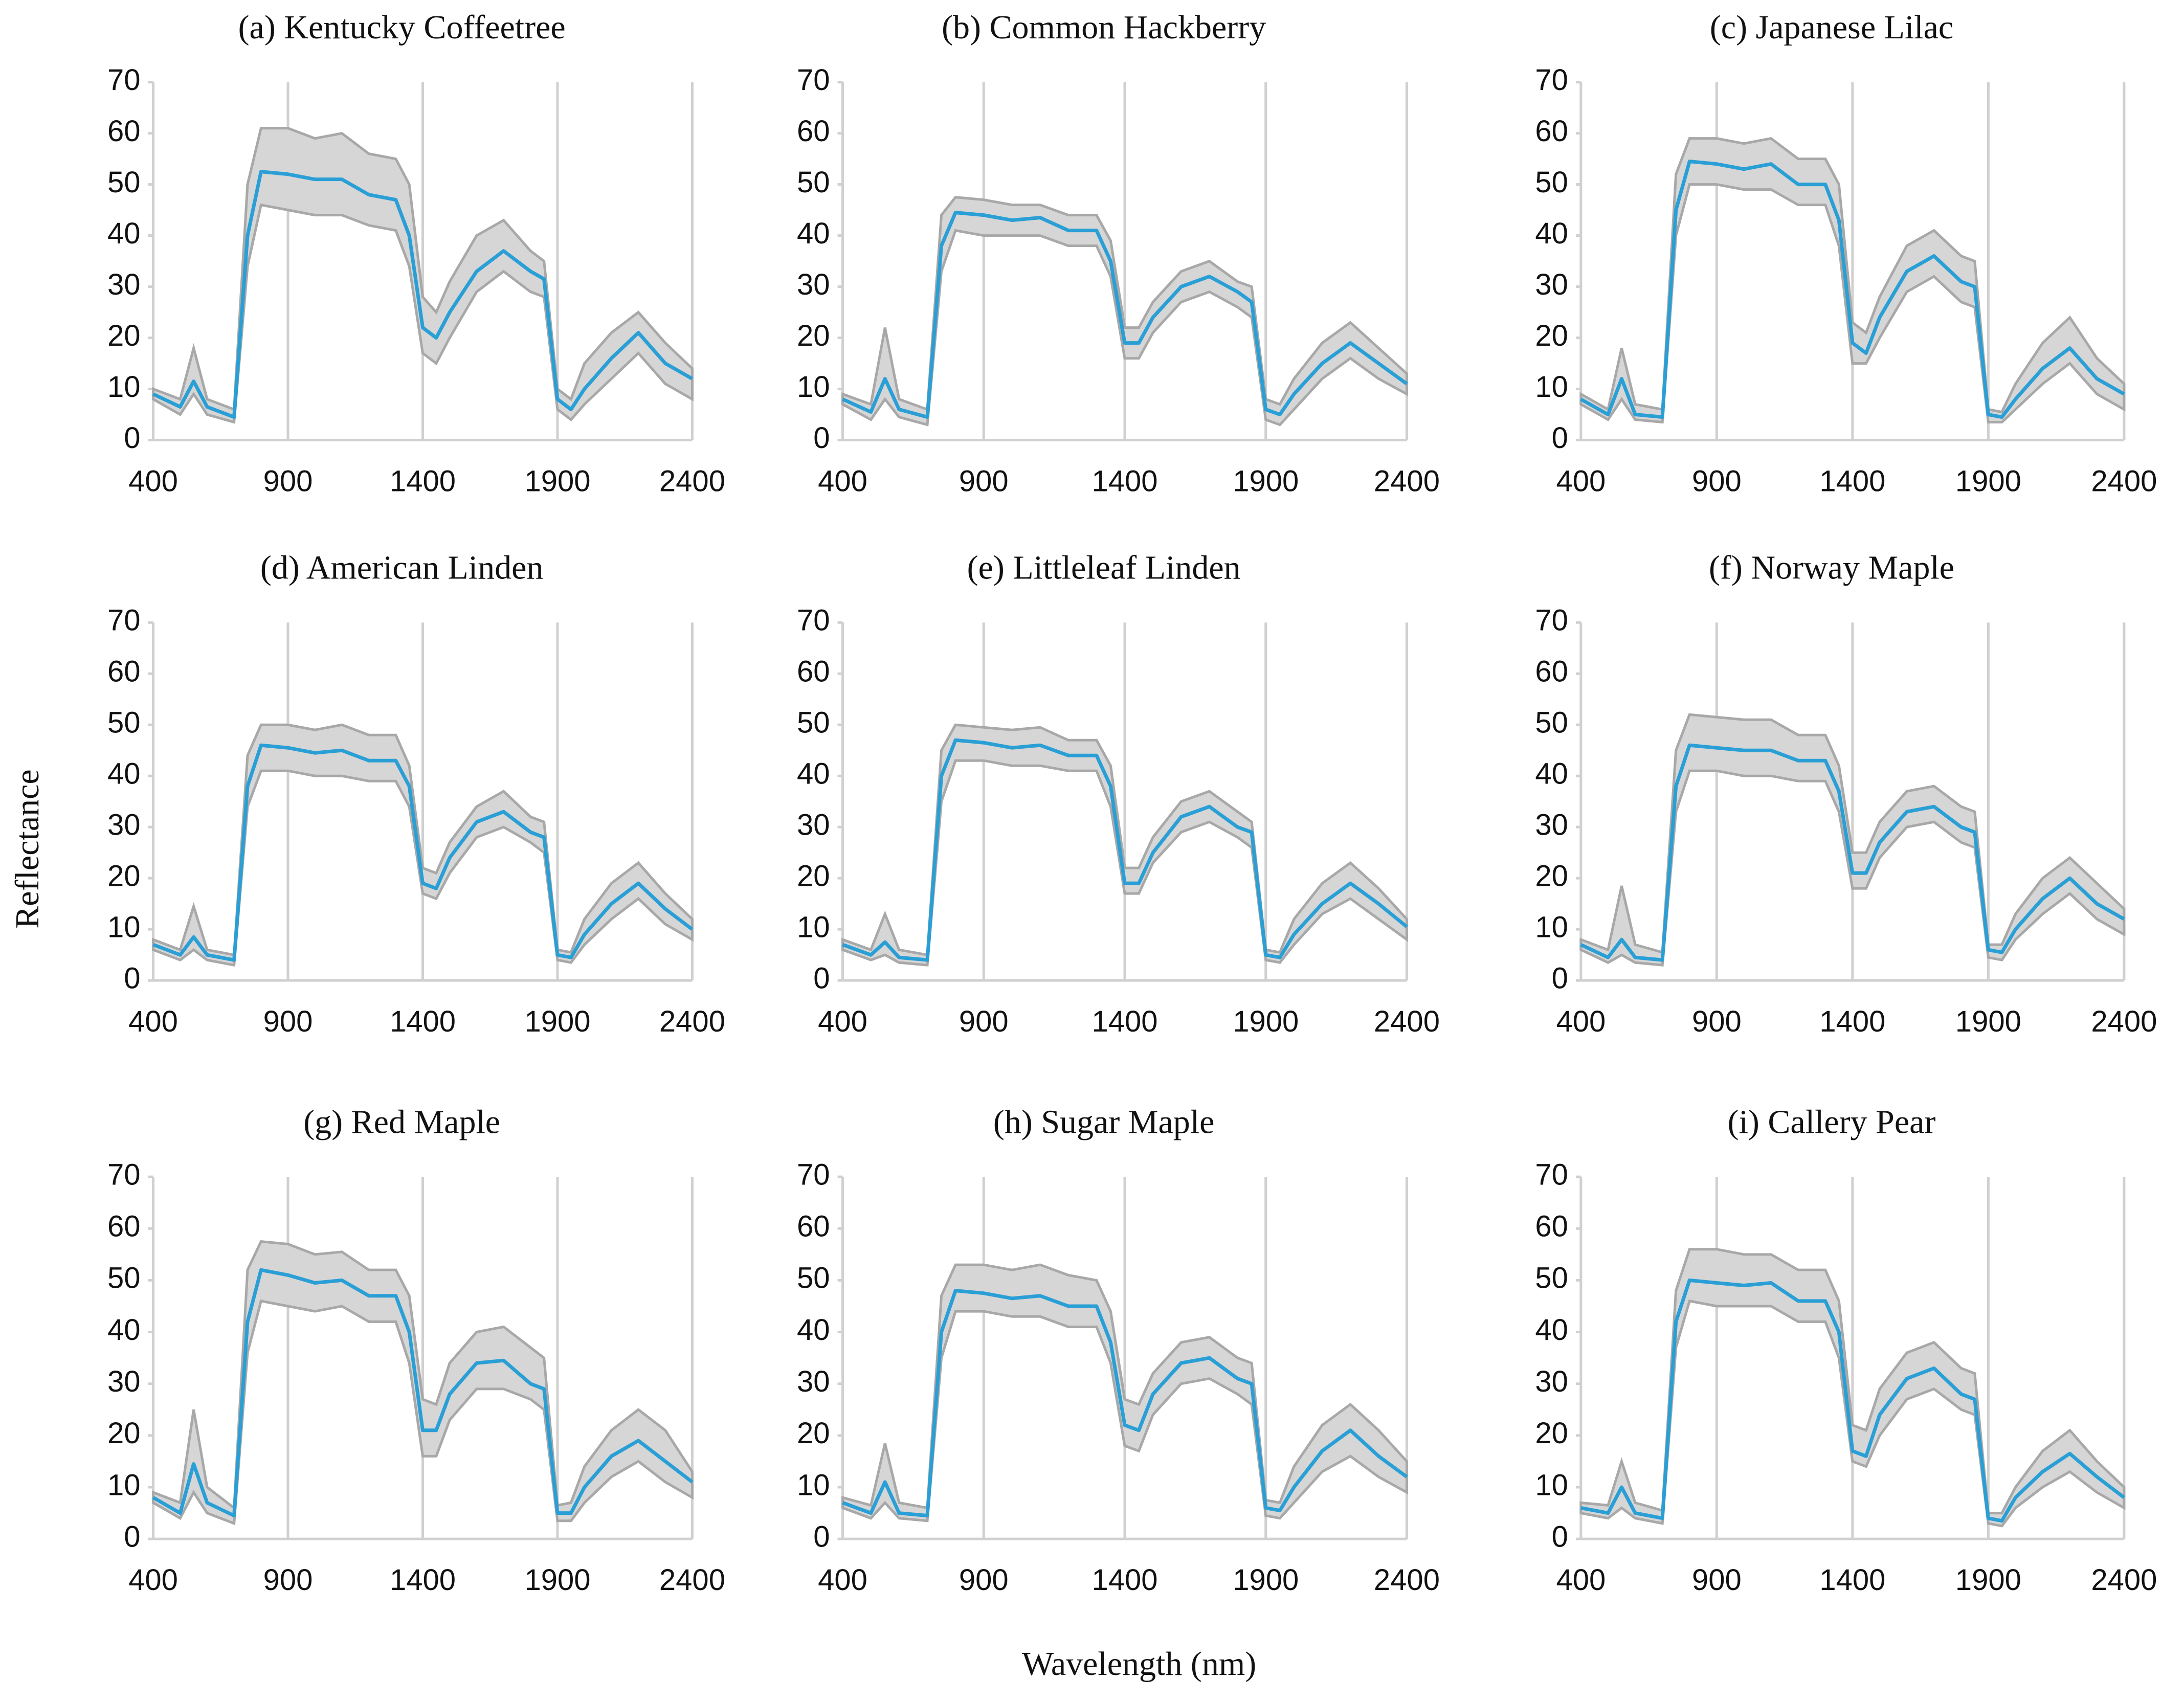 The width and height of the screenshot is (2184, 1702). What do you see at coordinates (1832, 1122) in the screenshot?
I see `chart-title: (i) Callery Pear` at bounding box center [1832, 1122].